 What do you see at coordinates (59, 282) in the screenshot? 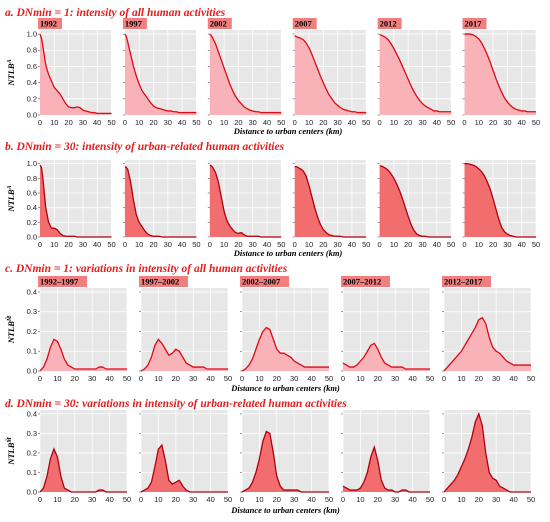
I see `panel-tag-label: 1992‒1997` at bounding box center [59, 282].